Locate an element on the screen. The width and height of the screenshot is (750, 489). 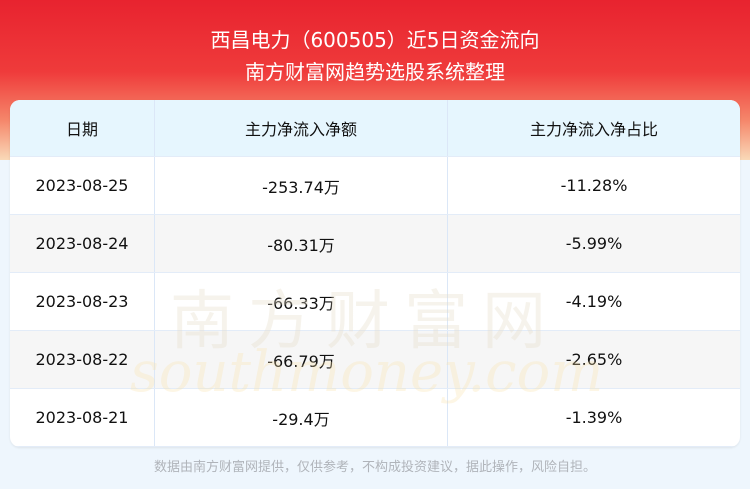
column-header: 日期 is located at coordinates (82, 128).